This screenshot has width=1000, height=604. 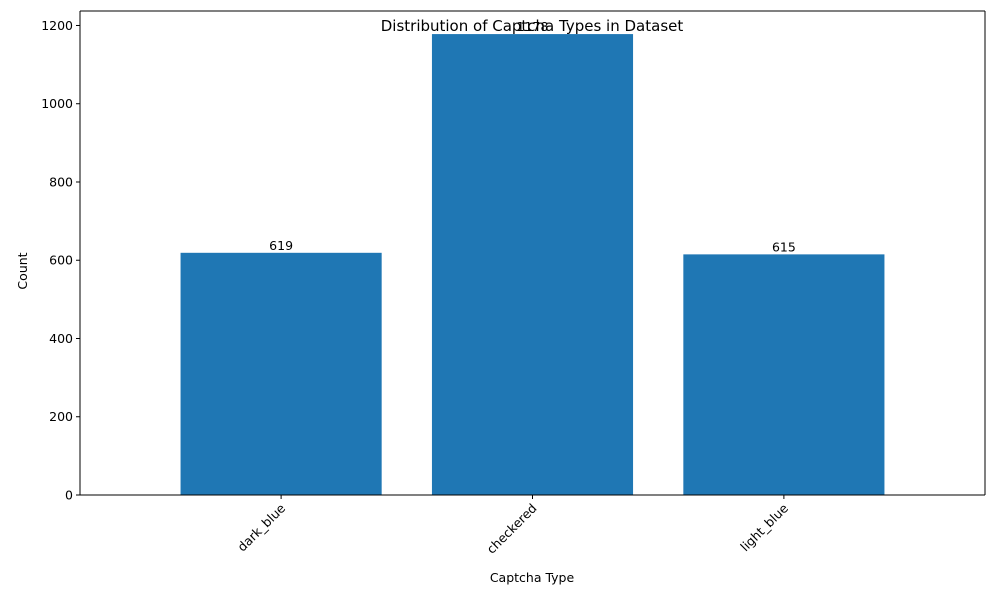 What do you see at coordinates (61, 338) in the screenshot?
I see `y-tick-label-400: 400` at bounding box center [61, 338].